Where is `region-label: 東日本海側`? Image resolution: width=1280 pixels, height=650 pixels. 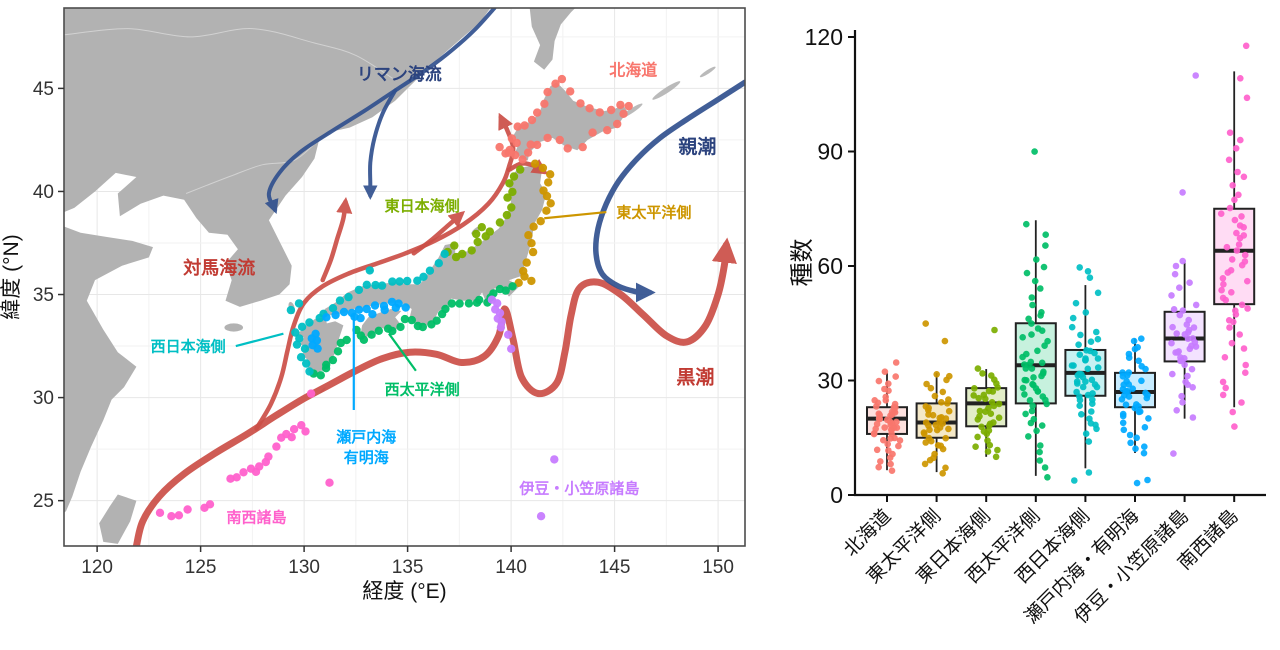 region-label: 東日本海側 is located at coordinates (422, 206).